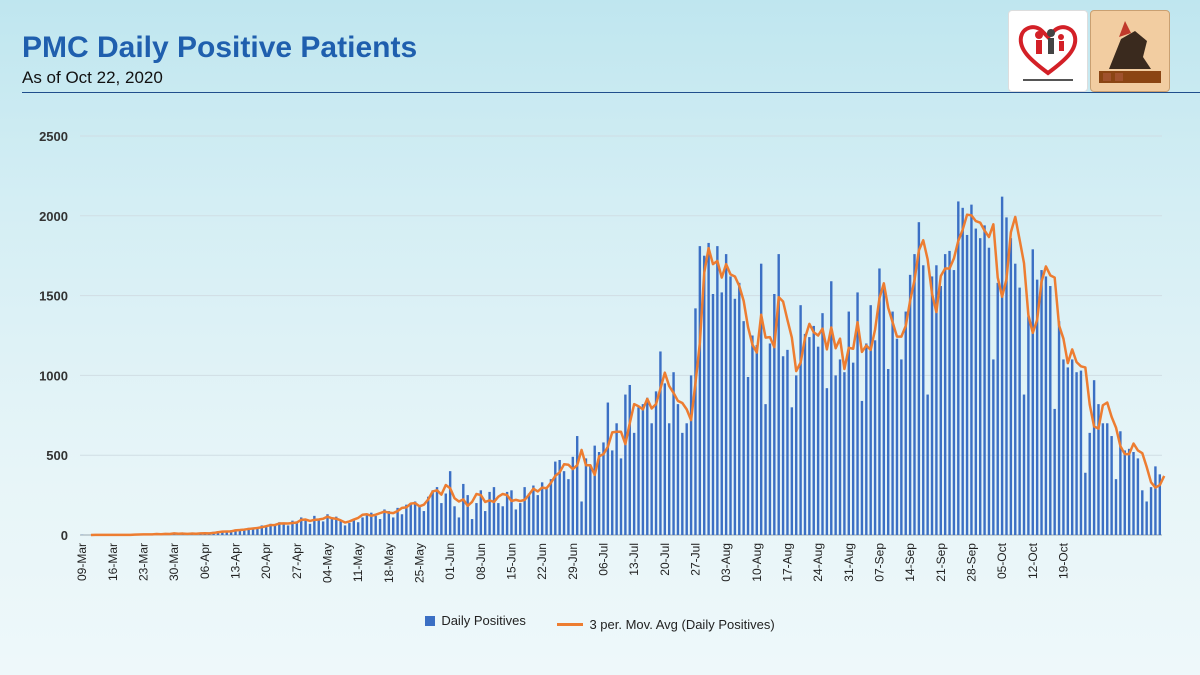  What do you see at coordinates (57, 455) in the screenshot?
I see `y-tick-label: 500` at bounding box center [57, 455].